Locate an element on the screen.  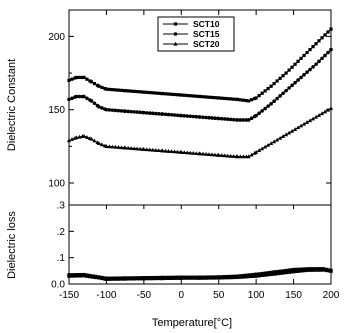
upper-ytick-label: 100 is located at coordinates (56, 184).